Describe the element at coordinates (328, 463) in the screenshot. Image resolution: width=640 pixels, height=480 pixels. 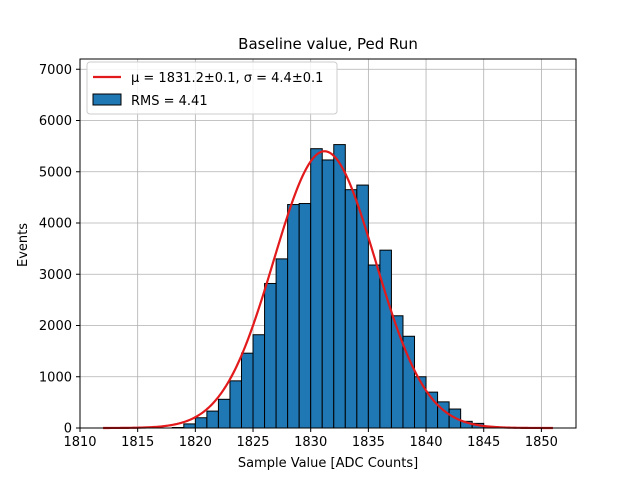
I see `x-axis-title: Sample Value [ADC Counts]` at that location.